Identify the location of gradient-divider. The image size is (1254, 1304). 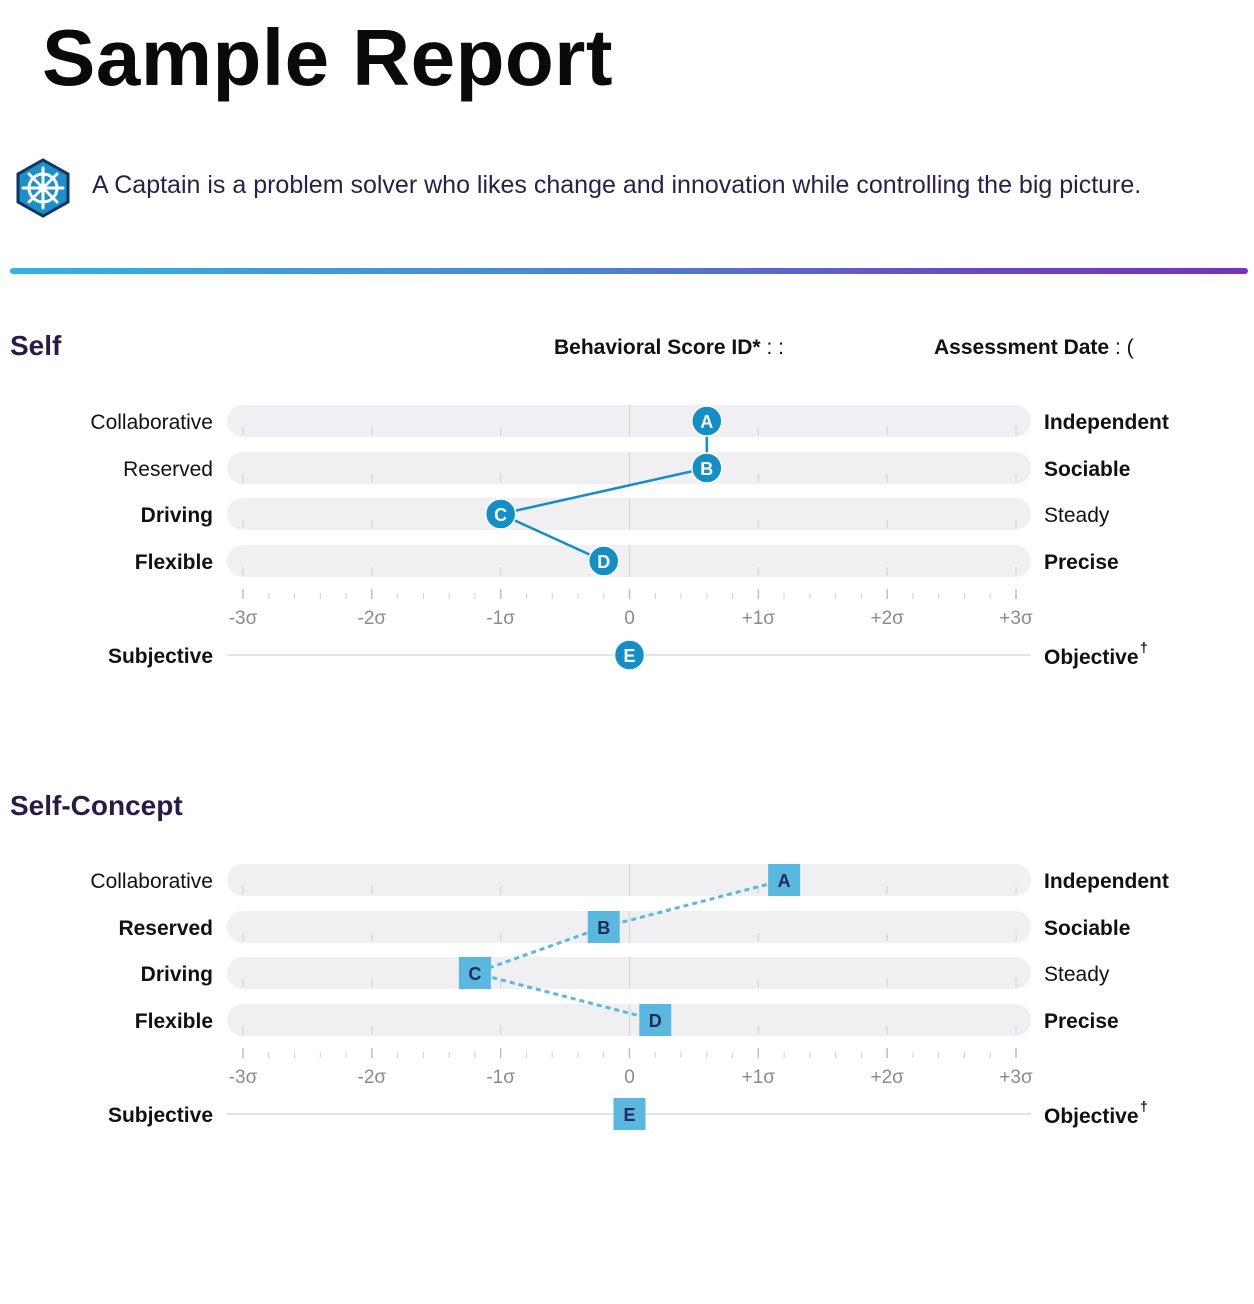
(629, 271).